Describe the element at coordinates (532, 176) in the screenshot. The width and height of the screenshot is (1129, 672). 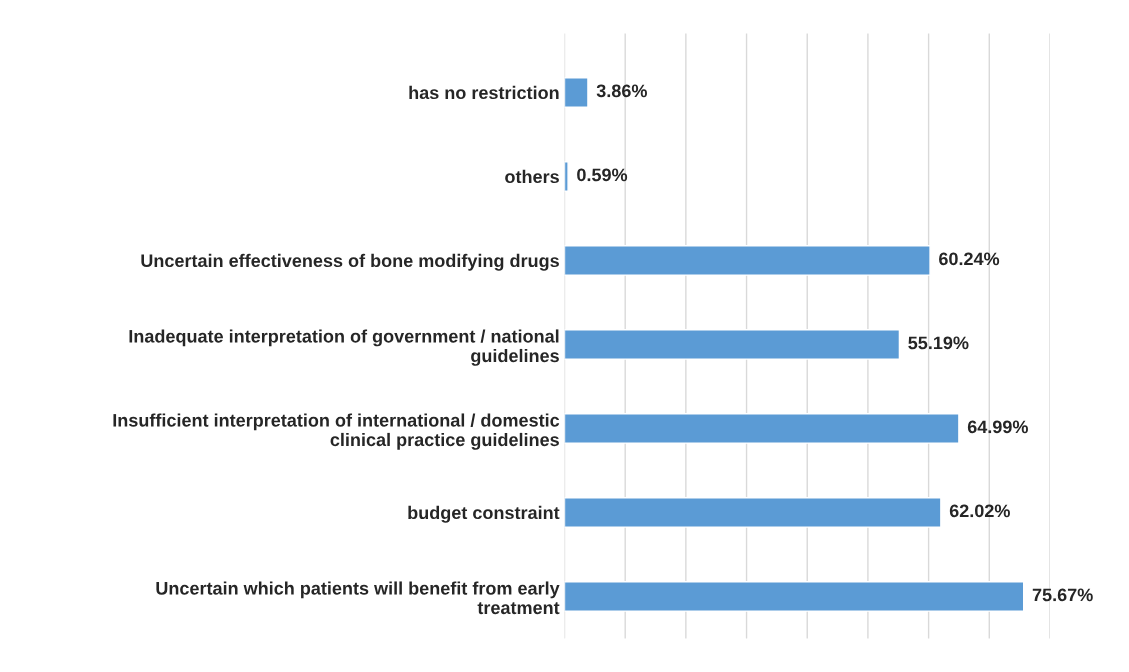
I see `y-tick-label: others` at that location.